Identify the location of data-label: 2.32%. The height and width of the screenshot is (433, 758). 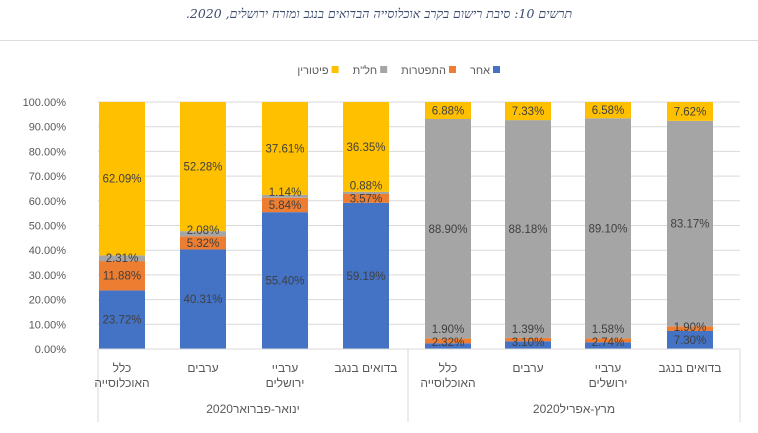
(448, 343).